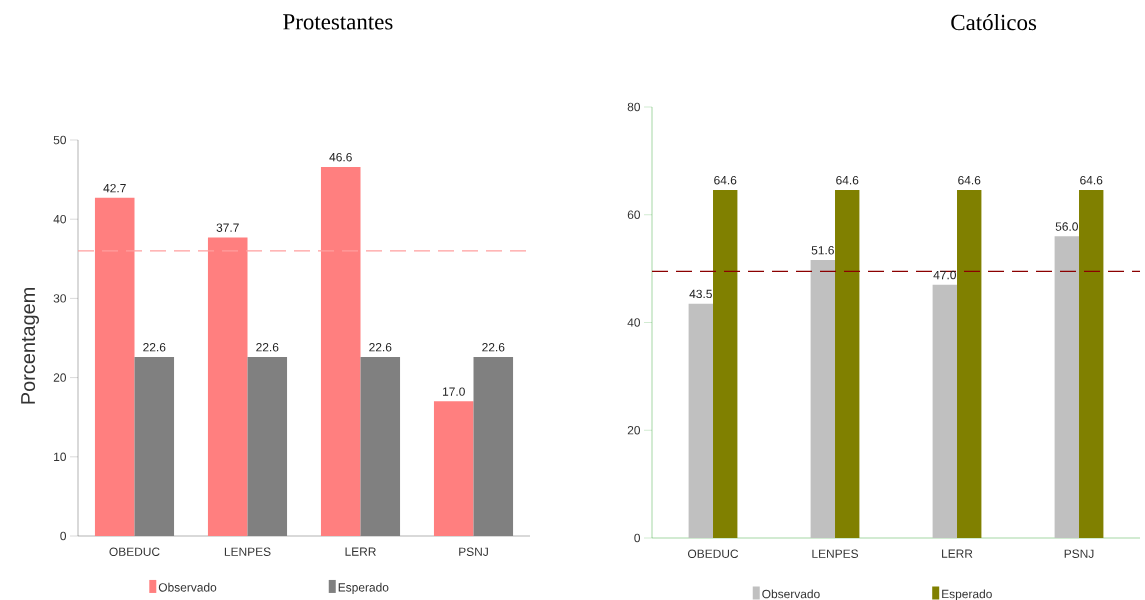  What do you see at coordinates (340, 157) in the screenshot?
I see `data-label: 46.6` at bounding box center [340, 157].